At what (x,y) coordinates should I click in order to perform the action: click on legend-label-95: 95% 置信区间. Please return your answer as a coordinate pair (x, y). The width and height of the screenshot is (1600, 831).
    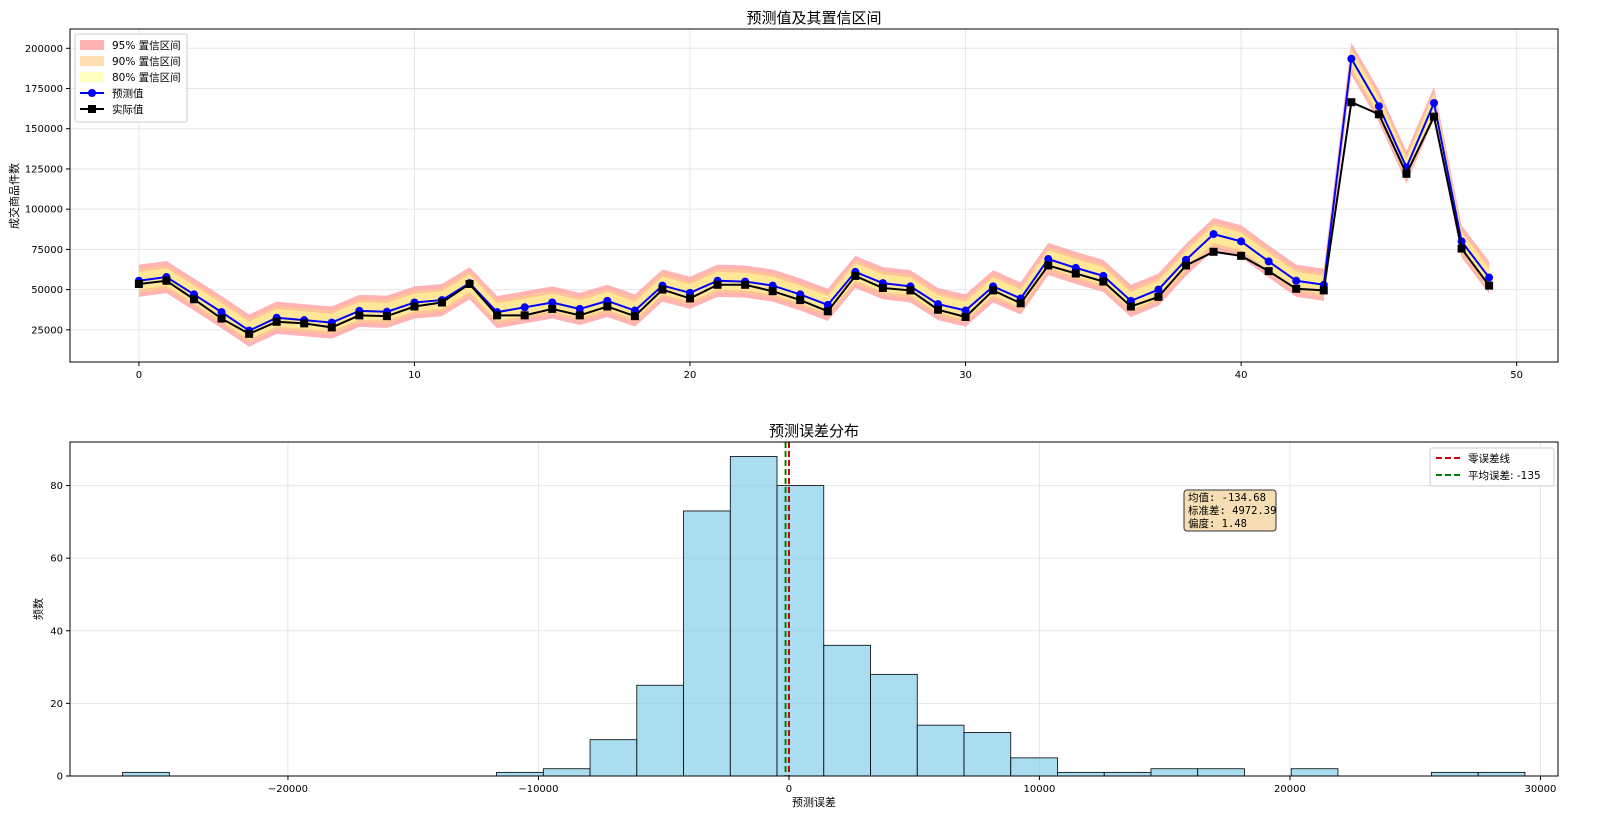
    Looking at the image, I should click on (146, 45).